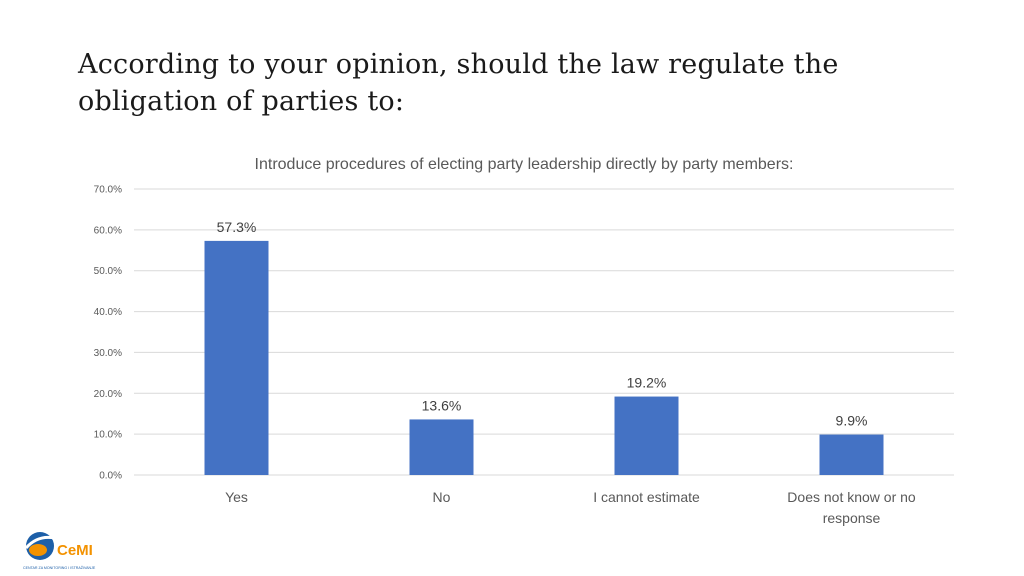 Image resolution: width=1024 pixels, height=576 pixels. What do you see at coordinates (110, 476) in the screenshot?
I see `y-tick-label: 0.0%` at bounding box center [110, 476].